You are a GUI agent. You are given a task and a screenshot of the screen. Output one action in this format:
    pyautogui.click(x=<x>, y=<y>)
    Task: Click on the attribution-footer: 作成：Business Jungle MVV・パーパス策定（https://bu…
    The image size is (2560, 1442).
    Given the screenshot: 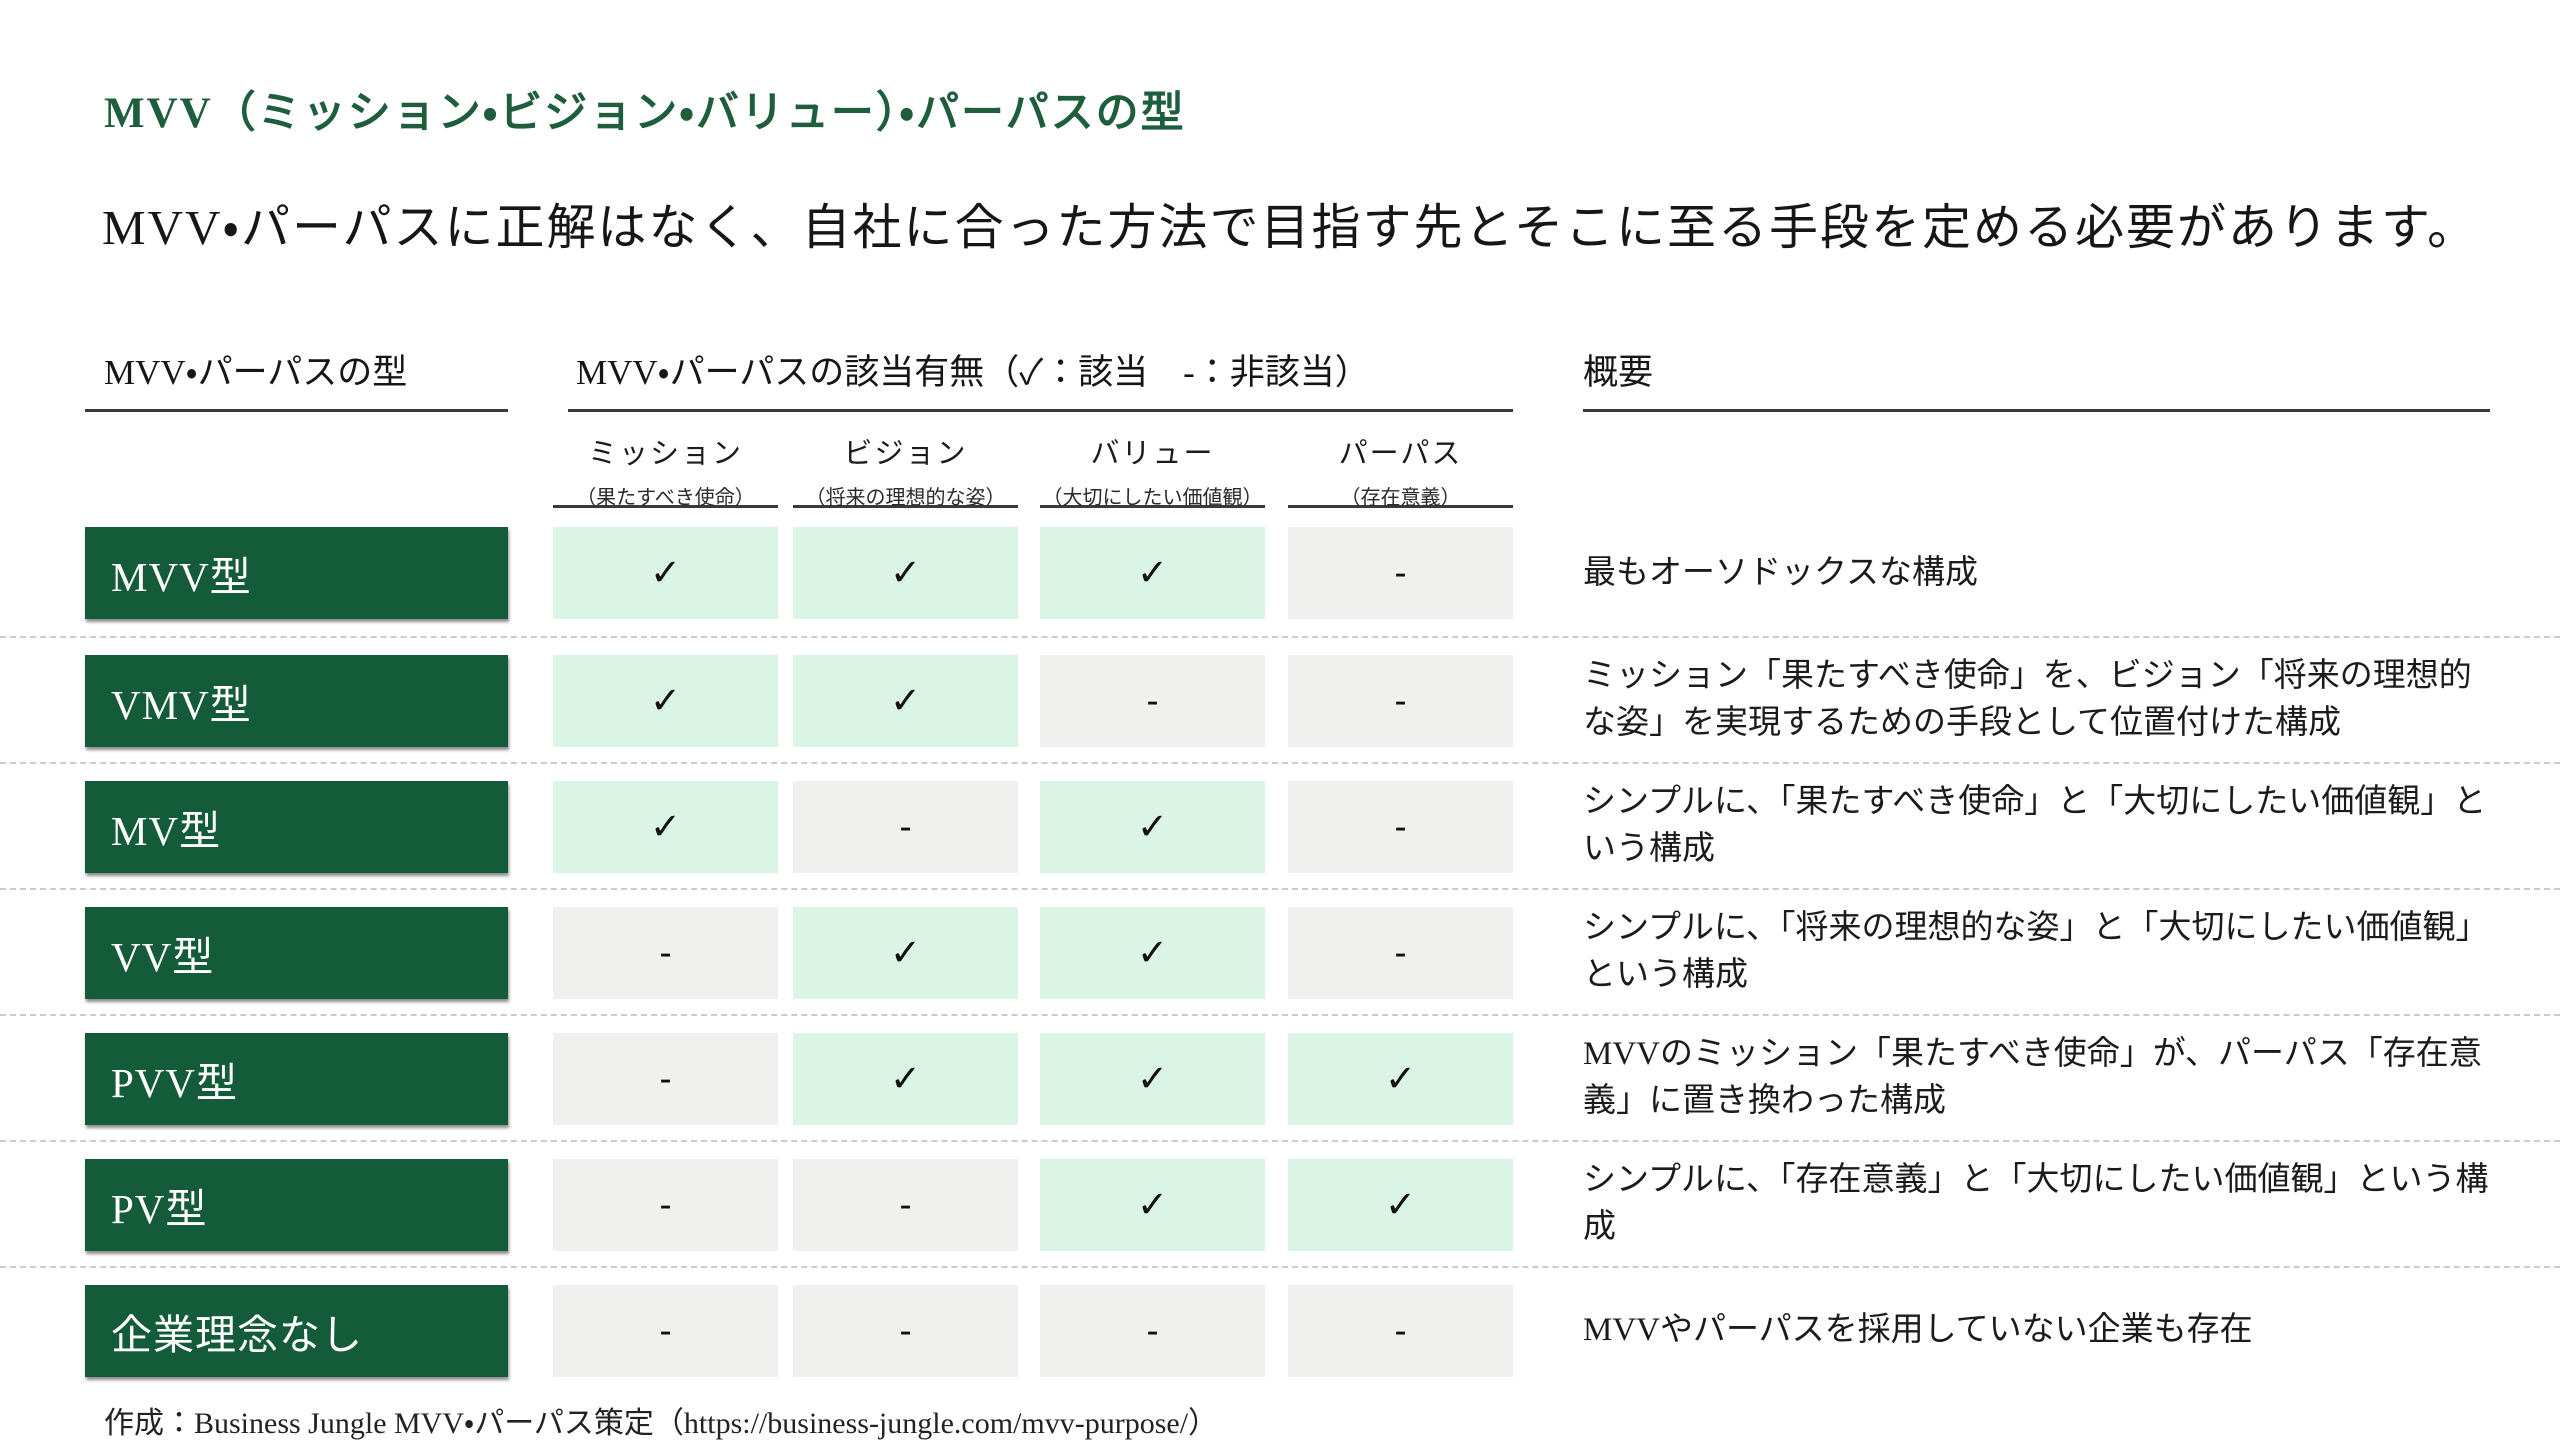 What is the action you would take?
    pyautogui.click(x=661, y=1423)
    